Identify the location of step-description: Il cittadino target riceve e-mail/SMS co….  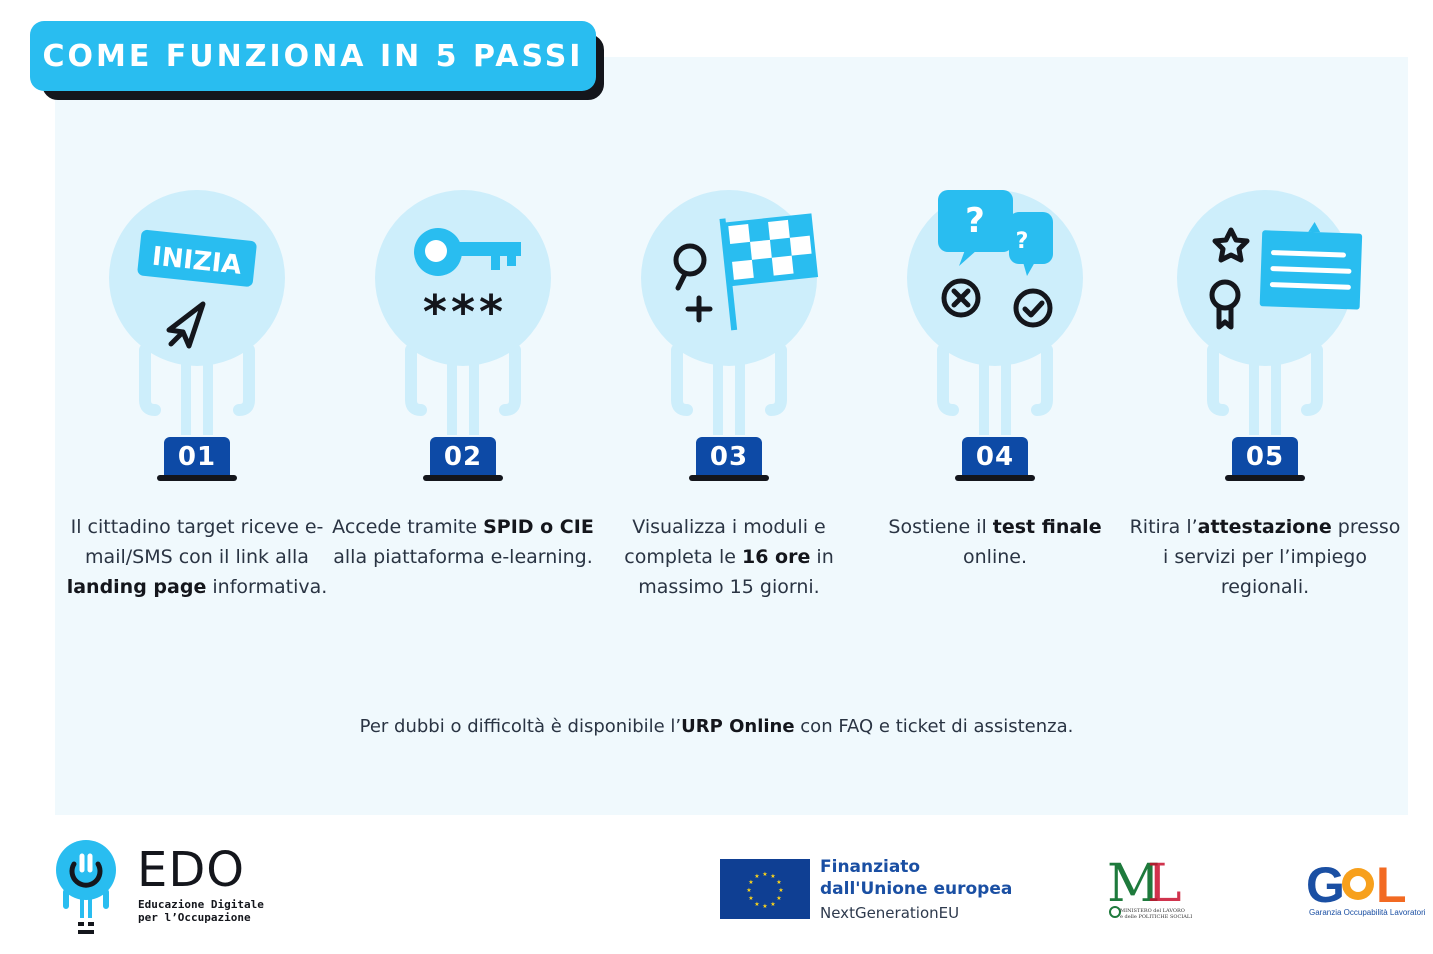
(197, 557).